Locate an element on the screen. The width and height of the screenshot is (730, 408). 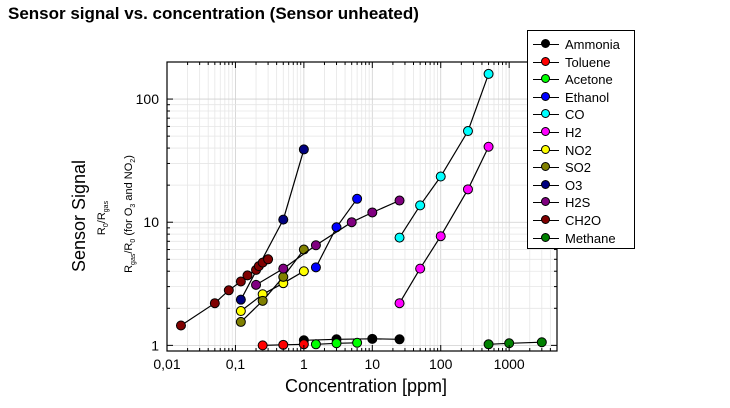
legend-item-methane: Methane is located at coordinates (581, 238).